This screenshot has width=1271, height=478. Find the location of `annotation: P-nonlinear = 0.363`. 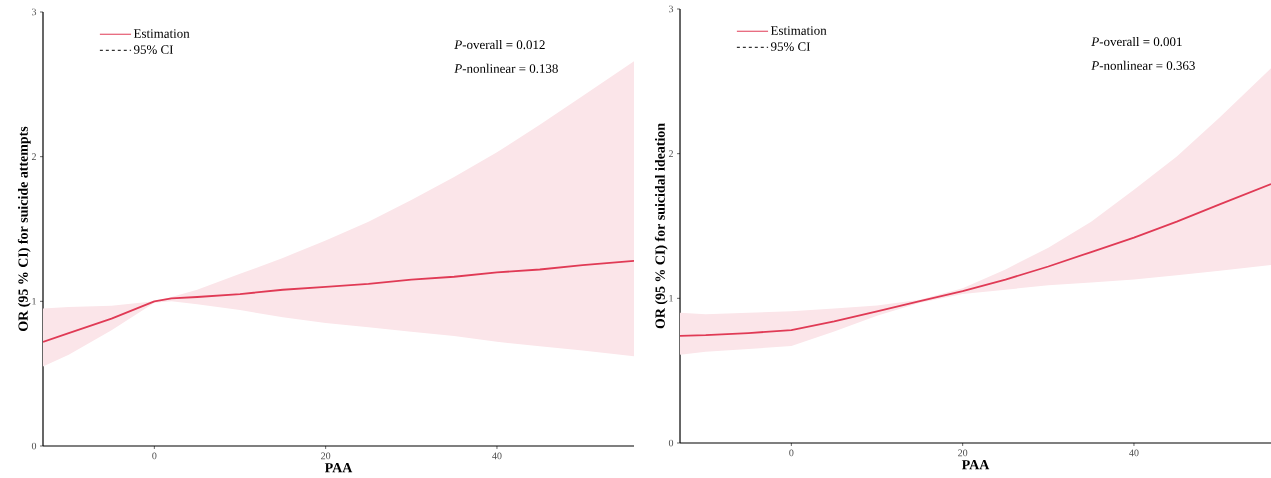

annotation: P-nonlinear = 0.363 is located at coordinates (1143, 65).